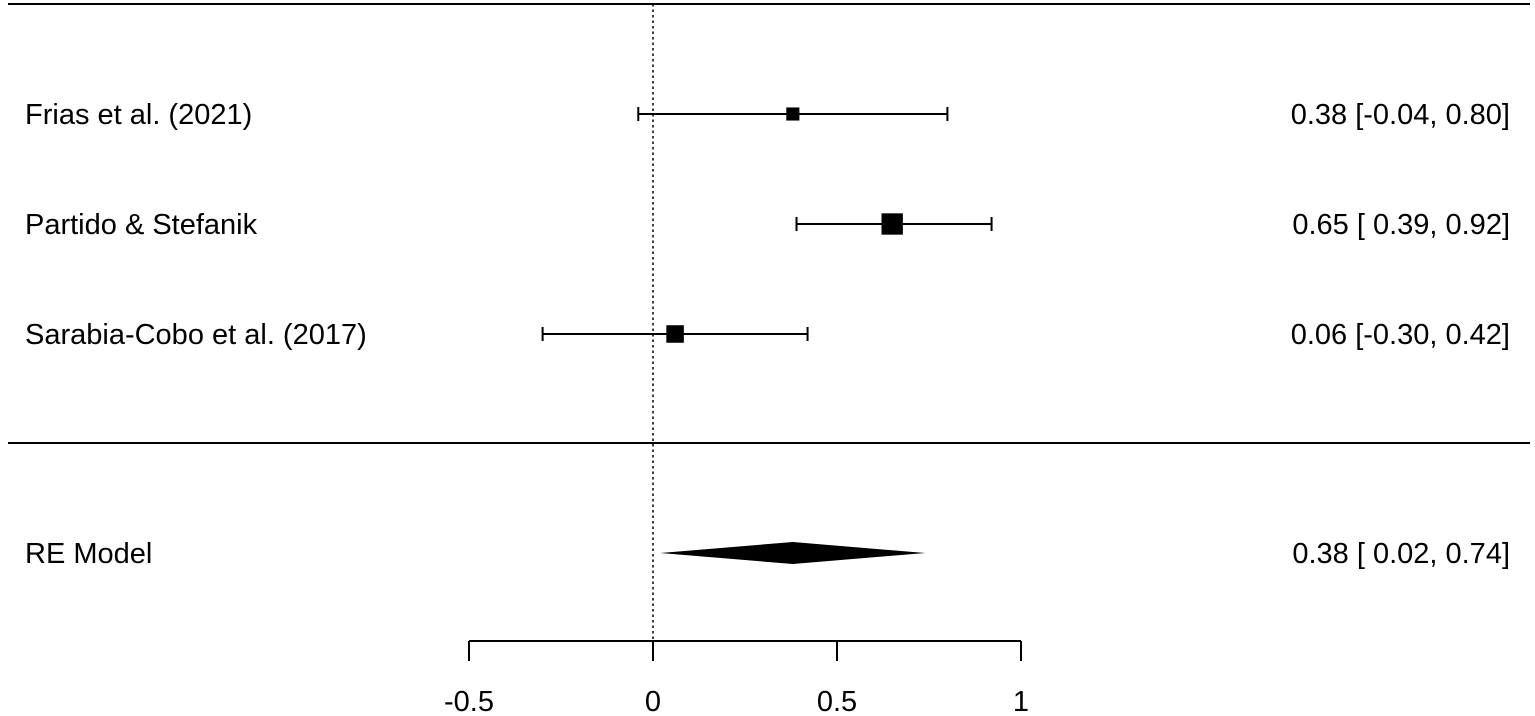  Describe the element at coordinates (1401, 225) in the screenshot. I see `ci-text: 0.65 [ 0.39, 0.92]` at that location.